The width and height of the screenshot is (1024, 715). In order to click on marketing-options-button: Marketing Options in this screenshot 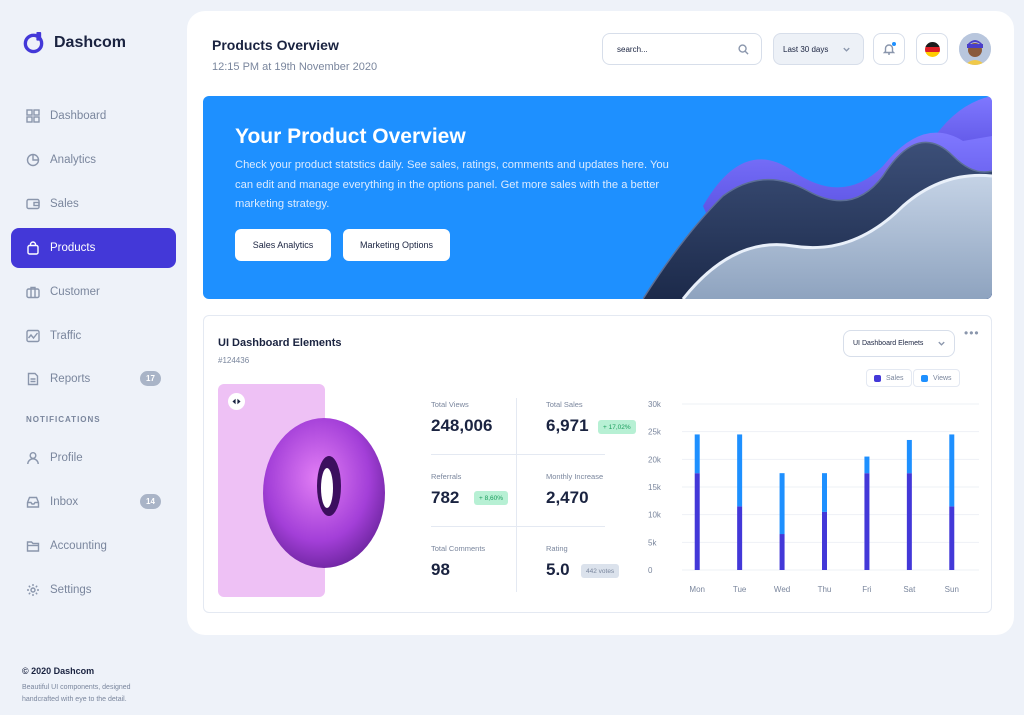, I will do `click(396, 245)`.